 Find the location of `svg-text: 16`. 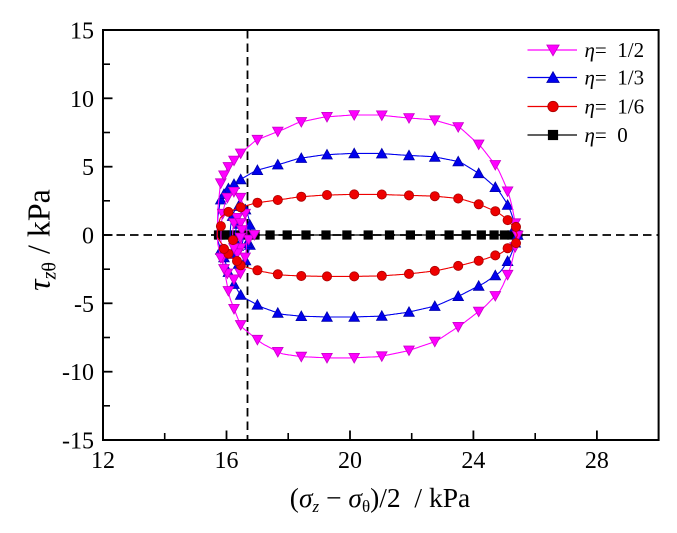

svg-text: 16 is located at coordinates (227, 461).